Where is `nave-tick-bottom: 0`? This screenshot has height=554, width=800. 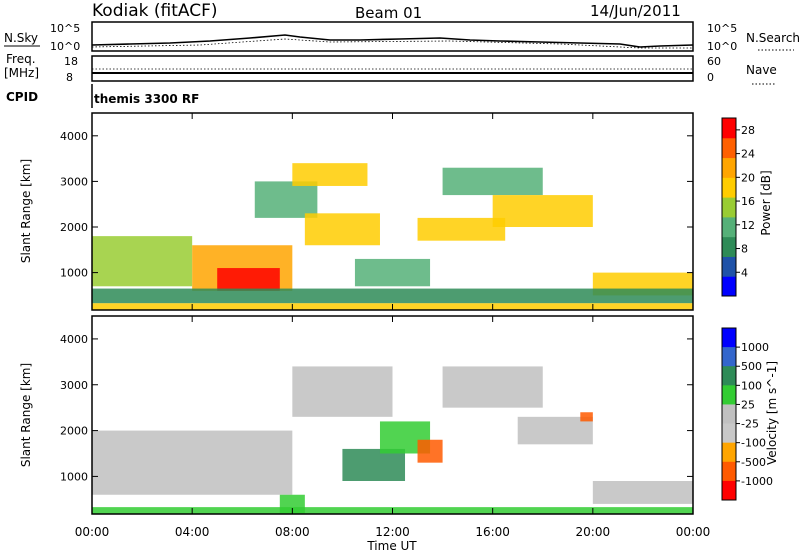
nave-tick-bottom: 0 is located at coordinates (710, 77).